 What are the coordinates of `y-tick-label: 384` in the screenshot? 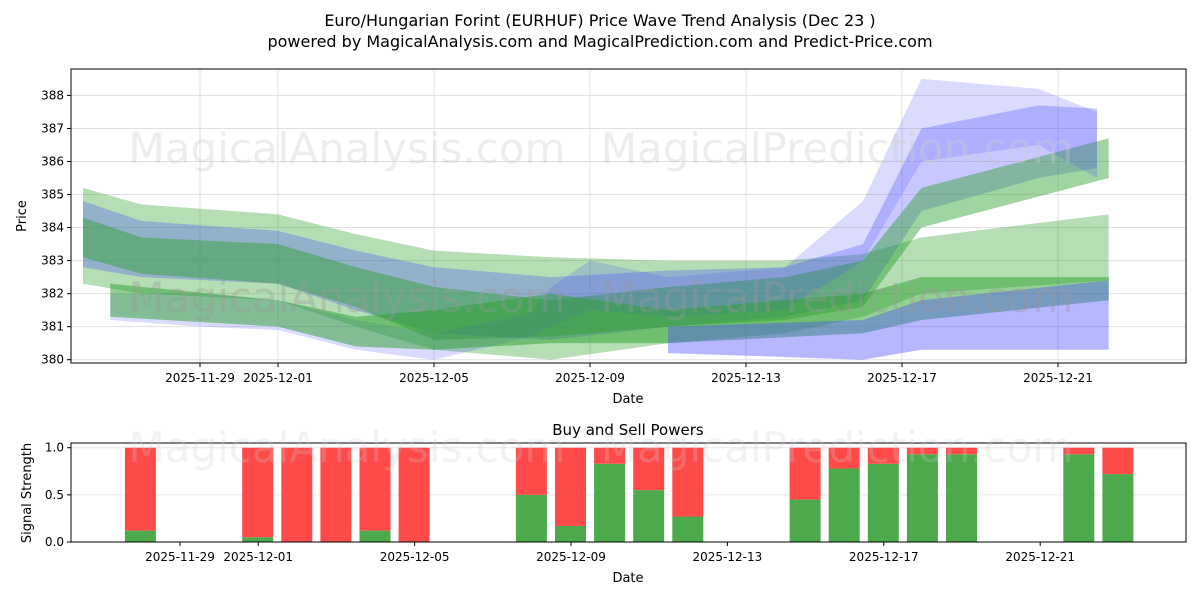 It's located at (52, 228).